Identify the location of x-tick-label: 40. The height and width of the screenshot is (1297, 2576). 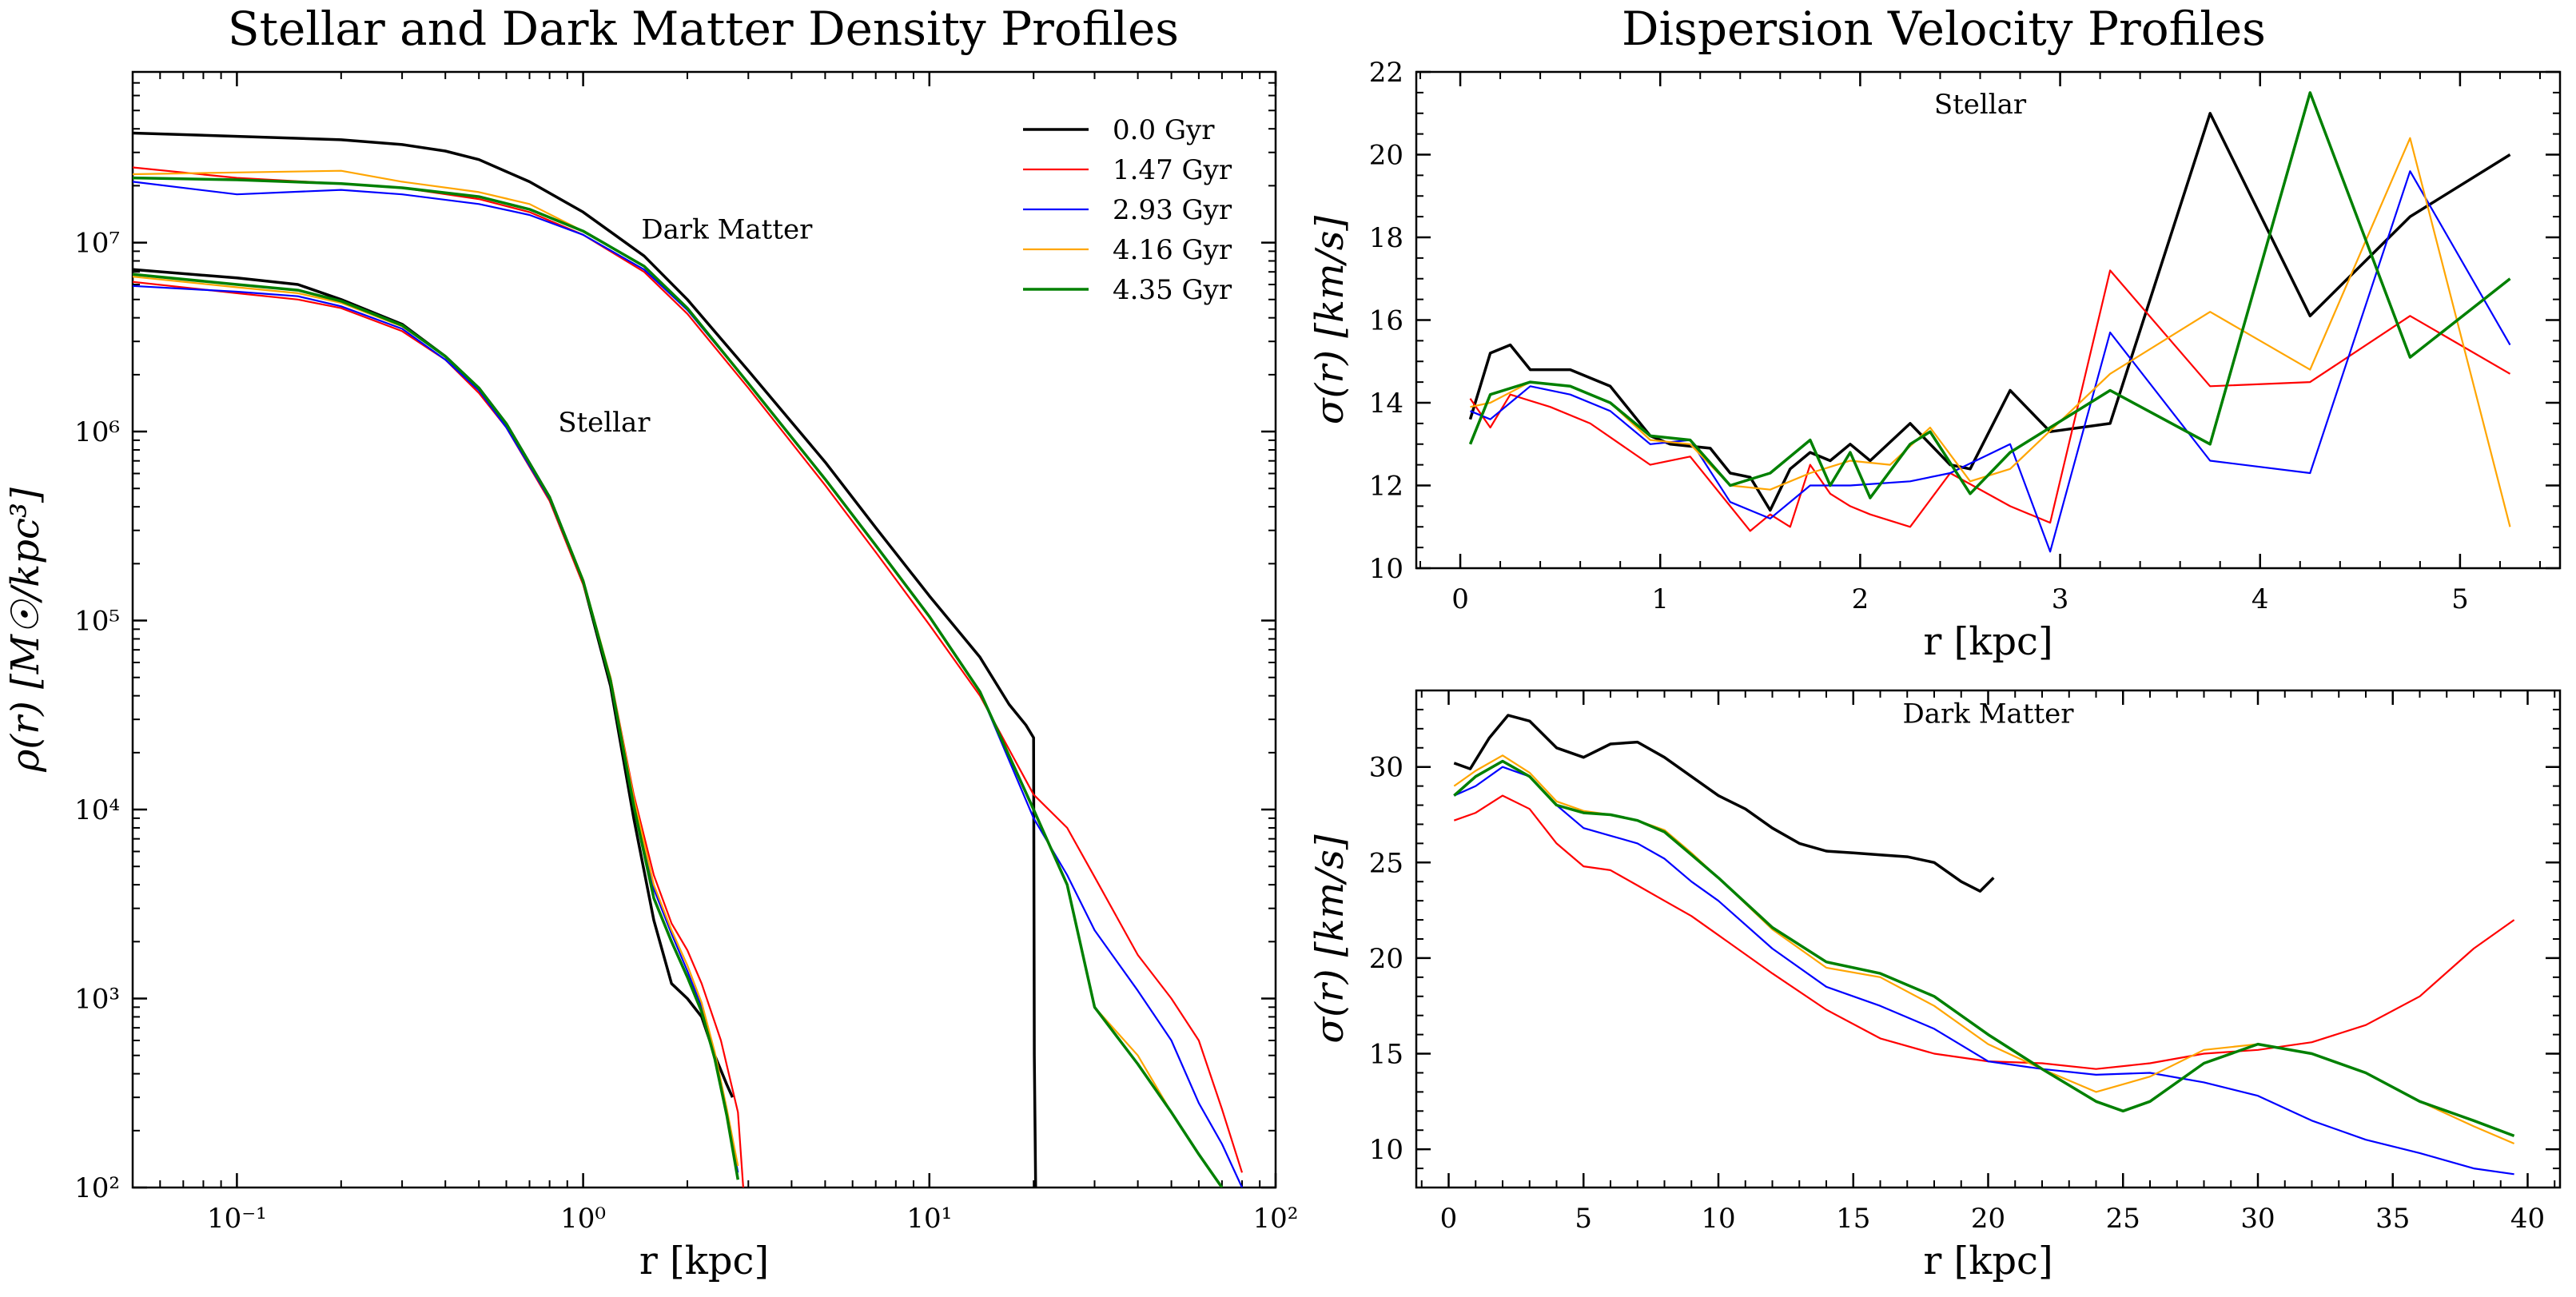
(2527, 1219).